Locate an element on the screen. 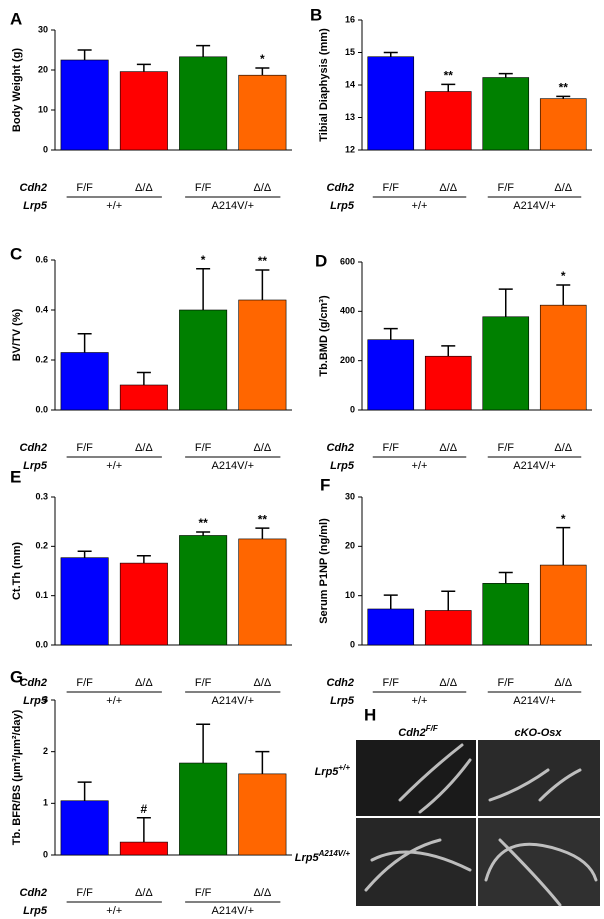  y-tick-label: 0.3 is located at coordinates (41, 496).